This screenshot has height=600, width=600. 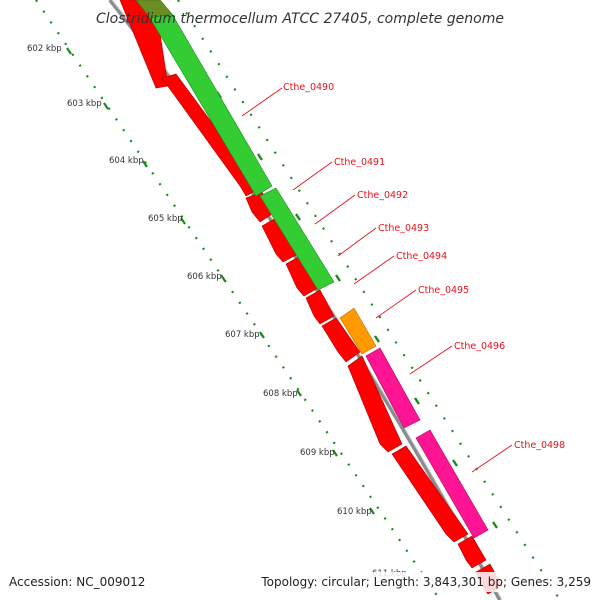 What do you see at coordinates (280, 394) in the screenshot?
I see `kbp-label: 608 kbp` at bounding box center [280, 394].